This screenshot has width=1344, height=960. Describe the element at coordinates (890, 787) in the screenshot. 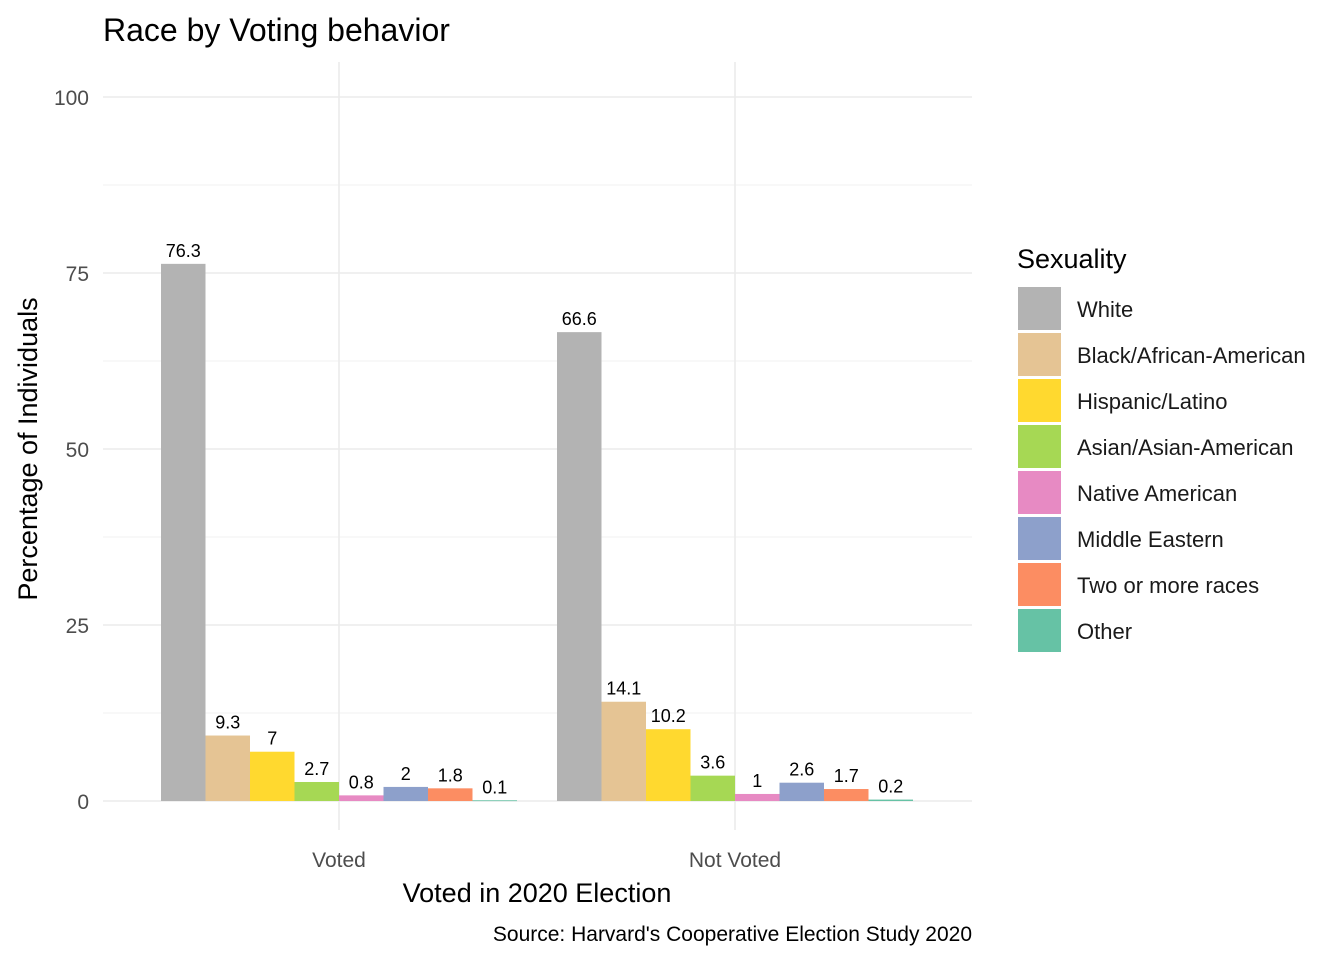

I see `bar-value-label: 0.2` at that location.